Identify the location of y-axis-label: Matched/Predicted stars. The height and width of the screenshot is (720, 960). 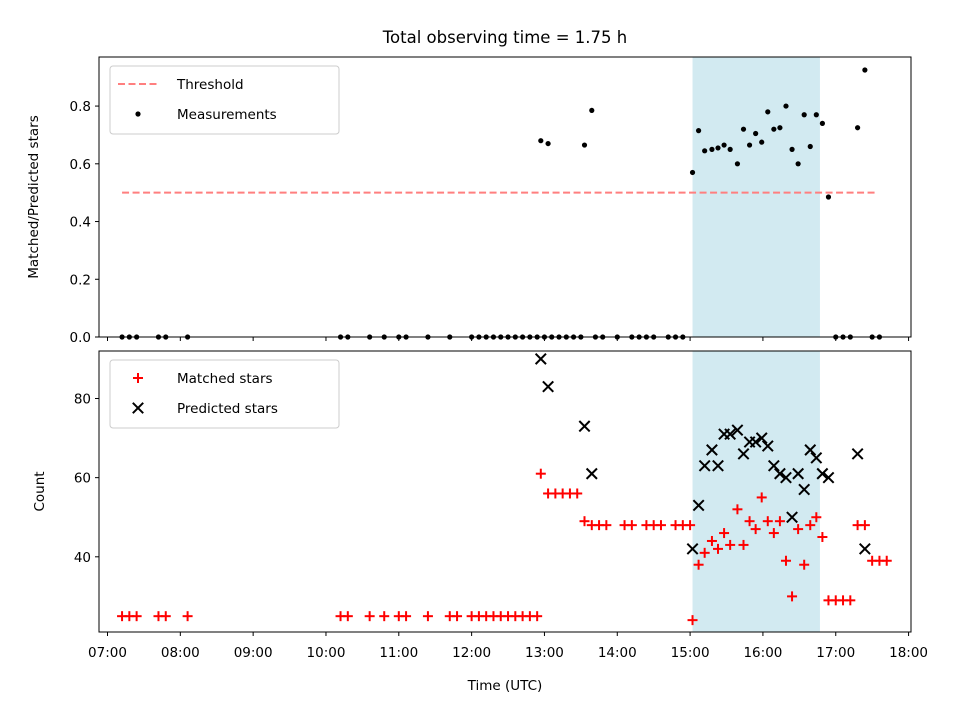
(34, 196).